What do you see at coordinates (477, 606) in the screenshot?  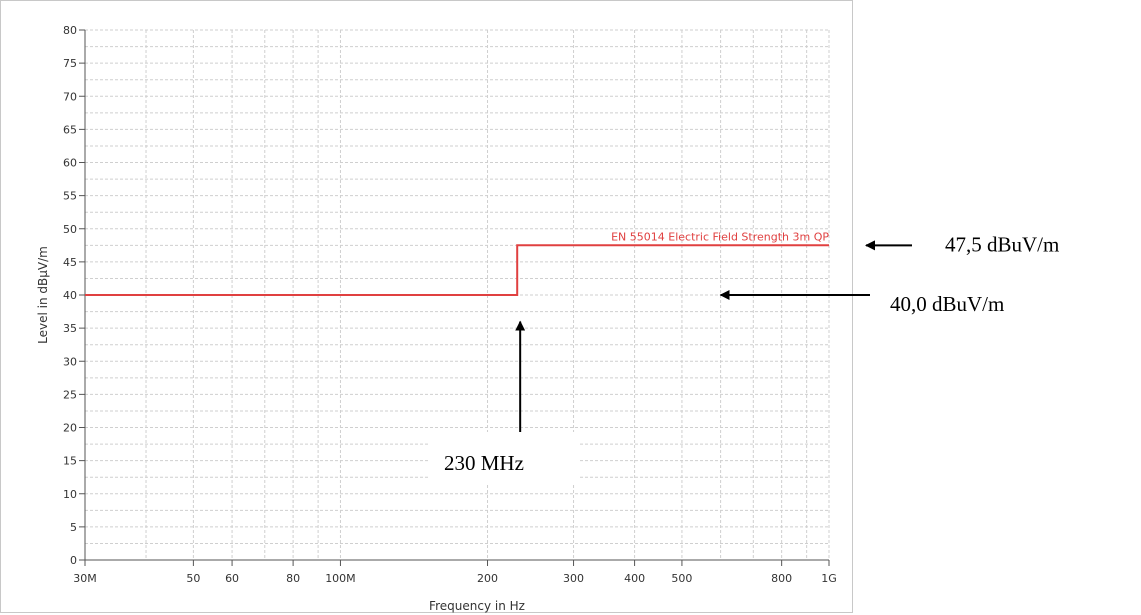 I see `x-axis-title: Frequency in Hz` at bounding box center [477, 606].